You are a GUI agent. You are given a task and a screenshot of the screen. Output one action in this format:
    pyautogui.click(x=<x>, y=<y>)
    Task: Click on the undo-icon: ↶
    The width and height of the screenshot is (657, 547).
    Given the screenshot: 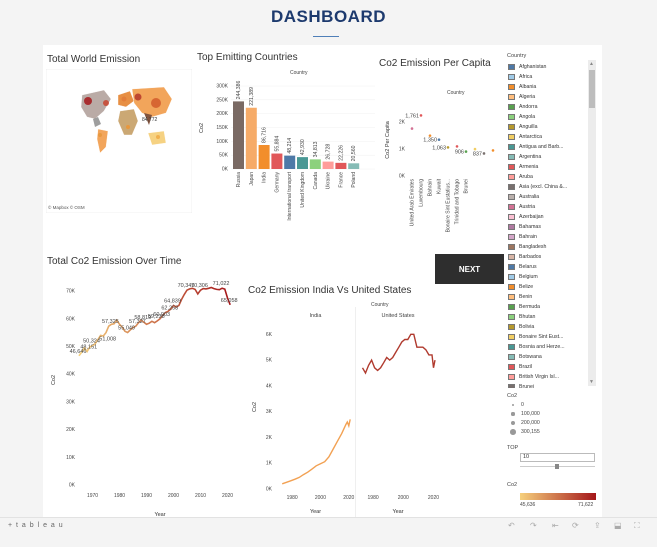 What is the action you would take?
    pyautogui.click(x=511, y=525)
    